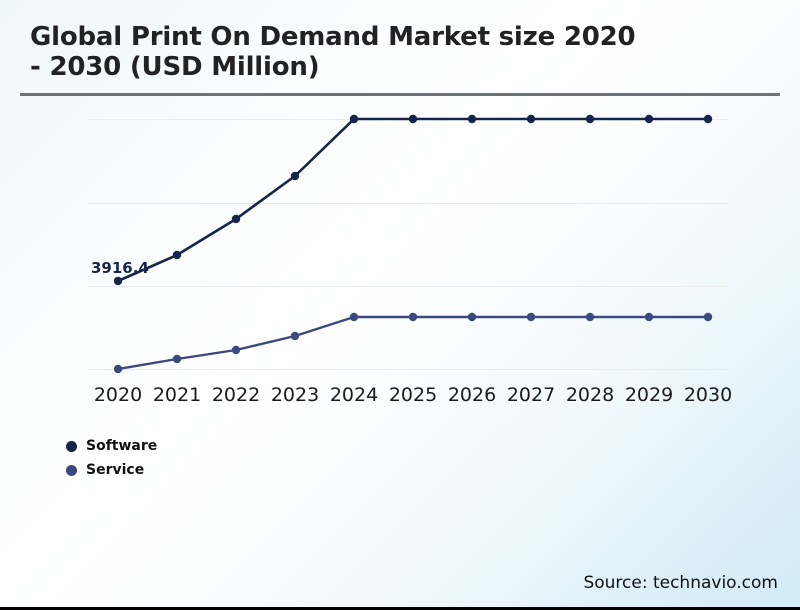  What do you see at coordinates (708, 395) in the screenshot?
I see `x-axis-label: 2030` at bounding box center [708, 395].